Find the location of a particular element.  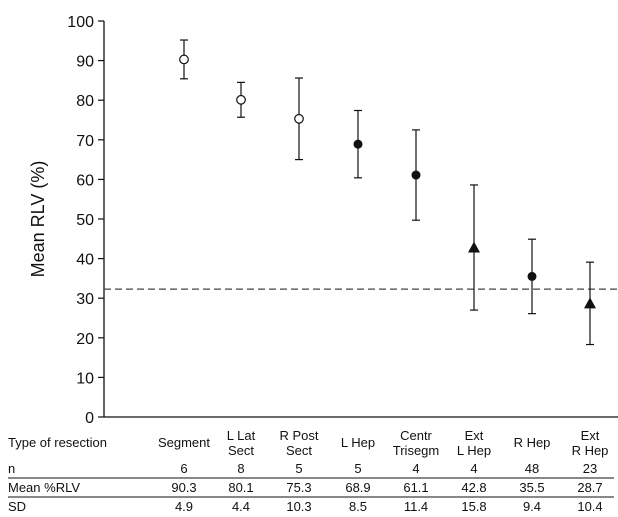

table-cell: 61.1 is located at coordinates (415, 487).